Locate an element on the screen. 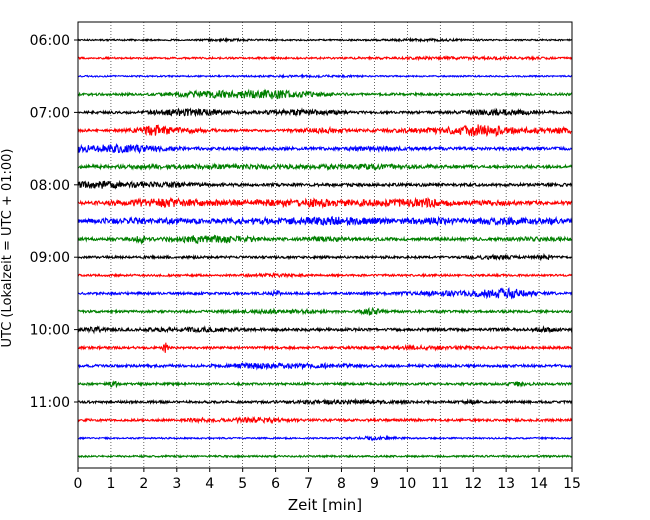 This screenshot has height=520, width=650. x-tick-label: 5 is located at coordinates (242, 484).